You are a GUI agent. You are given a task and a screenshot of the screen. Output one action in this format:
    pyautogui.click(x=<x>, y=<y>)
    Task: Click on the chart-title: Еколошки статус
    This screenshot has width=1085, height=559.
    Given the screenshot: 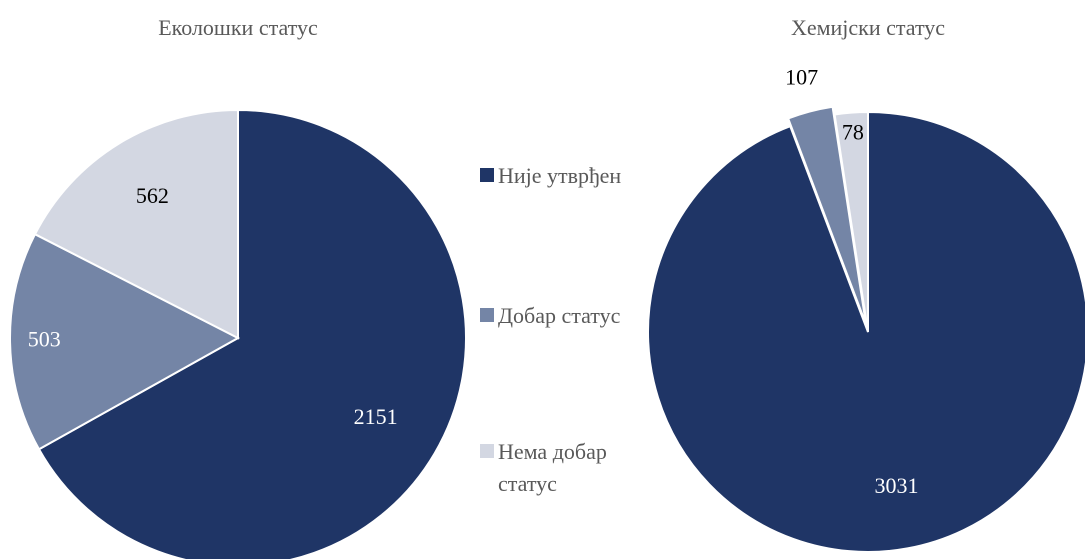 What is the action you would take?
    pyautogui.click(x=238, y=27)
    